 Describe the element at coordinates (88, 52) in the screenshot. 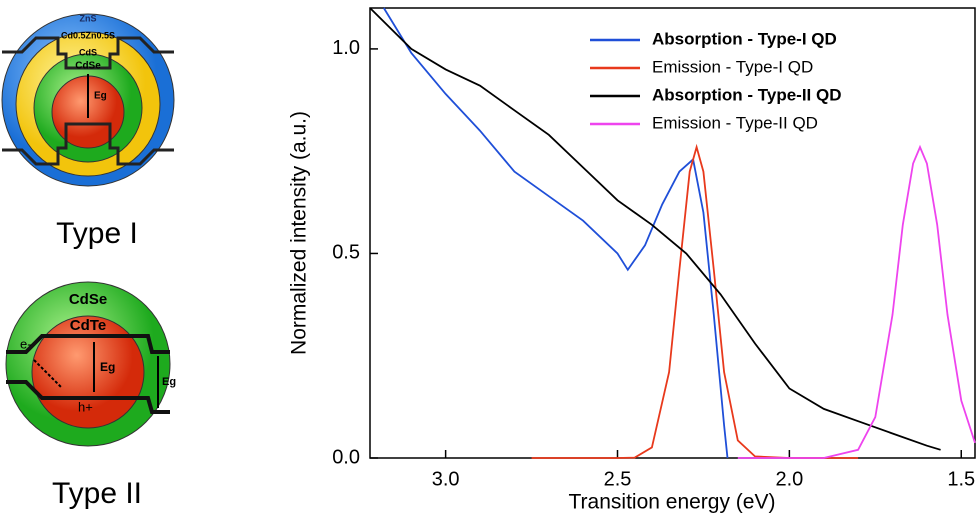

I see `shell-label: CdS` at that location.